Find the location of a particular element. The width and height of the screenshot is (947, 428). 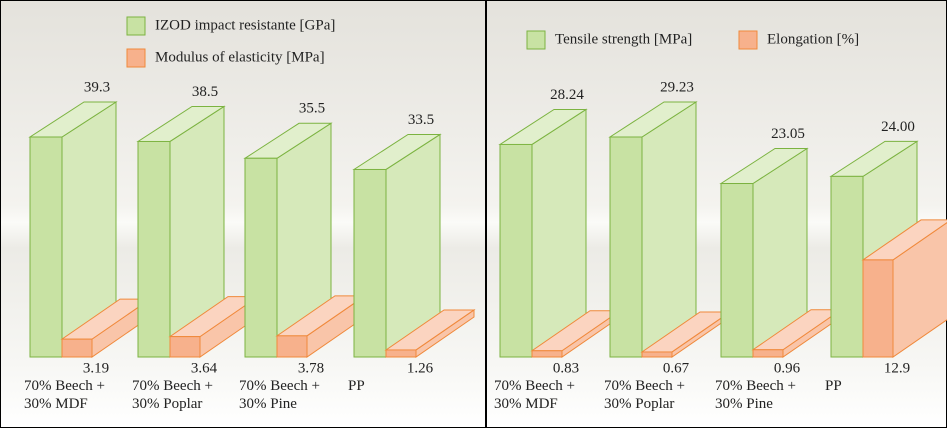

value-label: 0.67 is located at coordinates (676, 368).